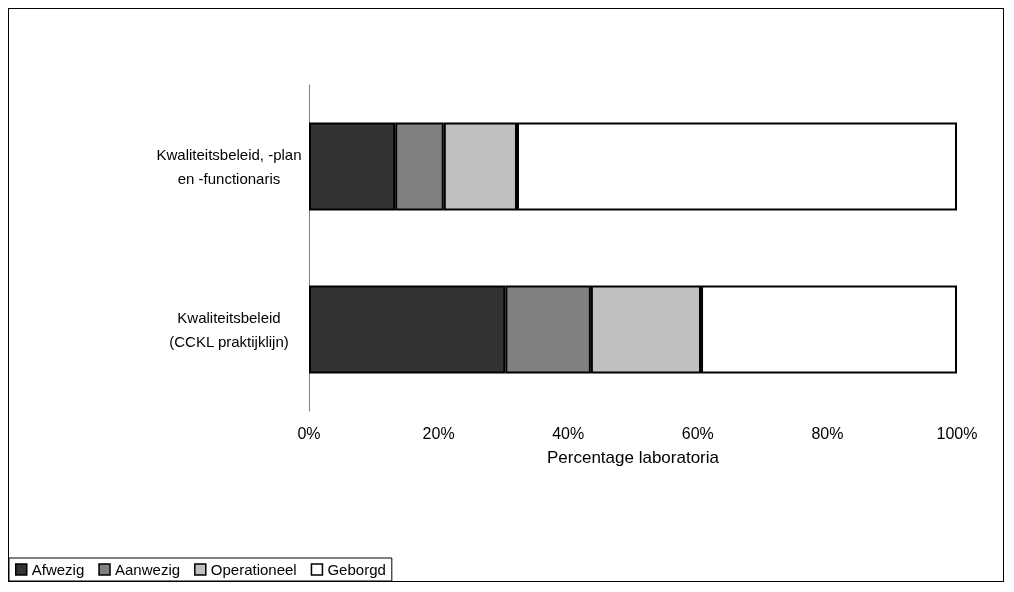  I want to click on legend-label: Geborgd, so click(356, 569).